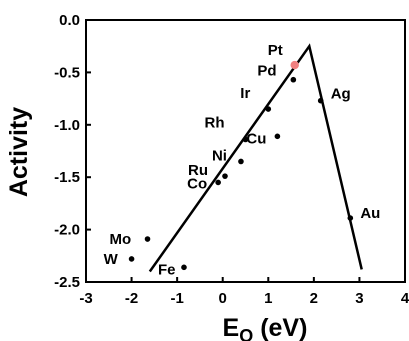  I want to click on x-axis-title: EO (eV), so click(265, 327).